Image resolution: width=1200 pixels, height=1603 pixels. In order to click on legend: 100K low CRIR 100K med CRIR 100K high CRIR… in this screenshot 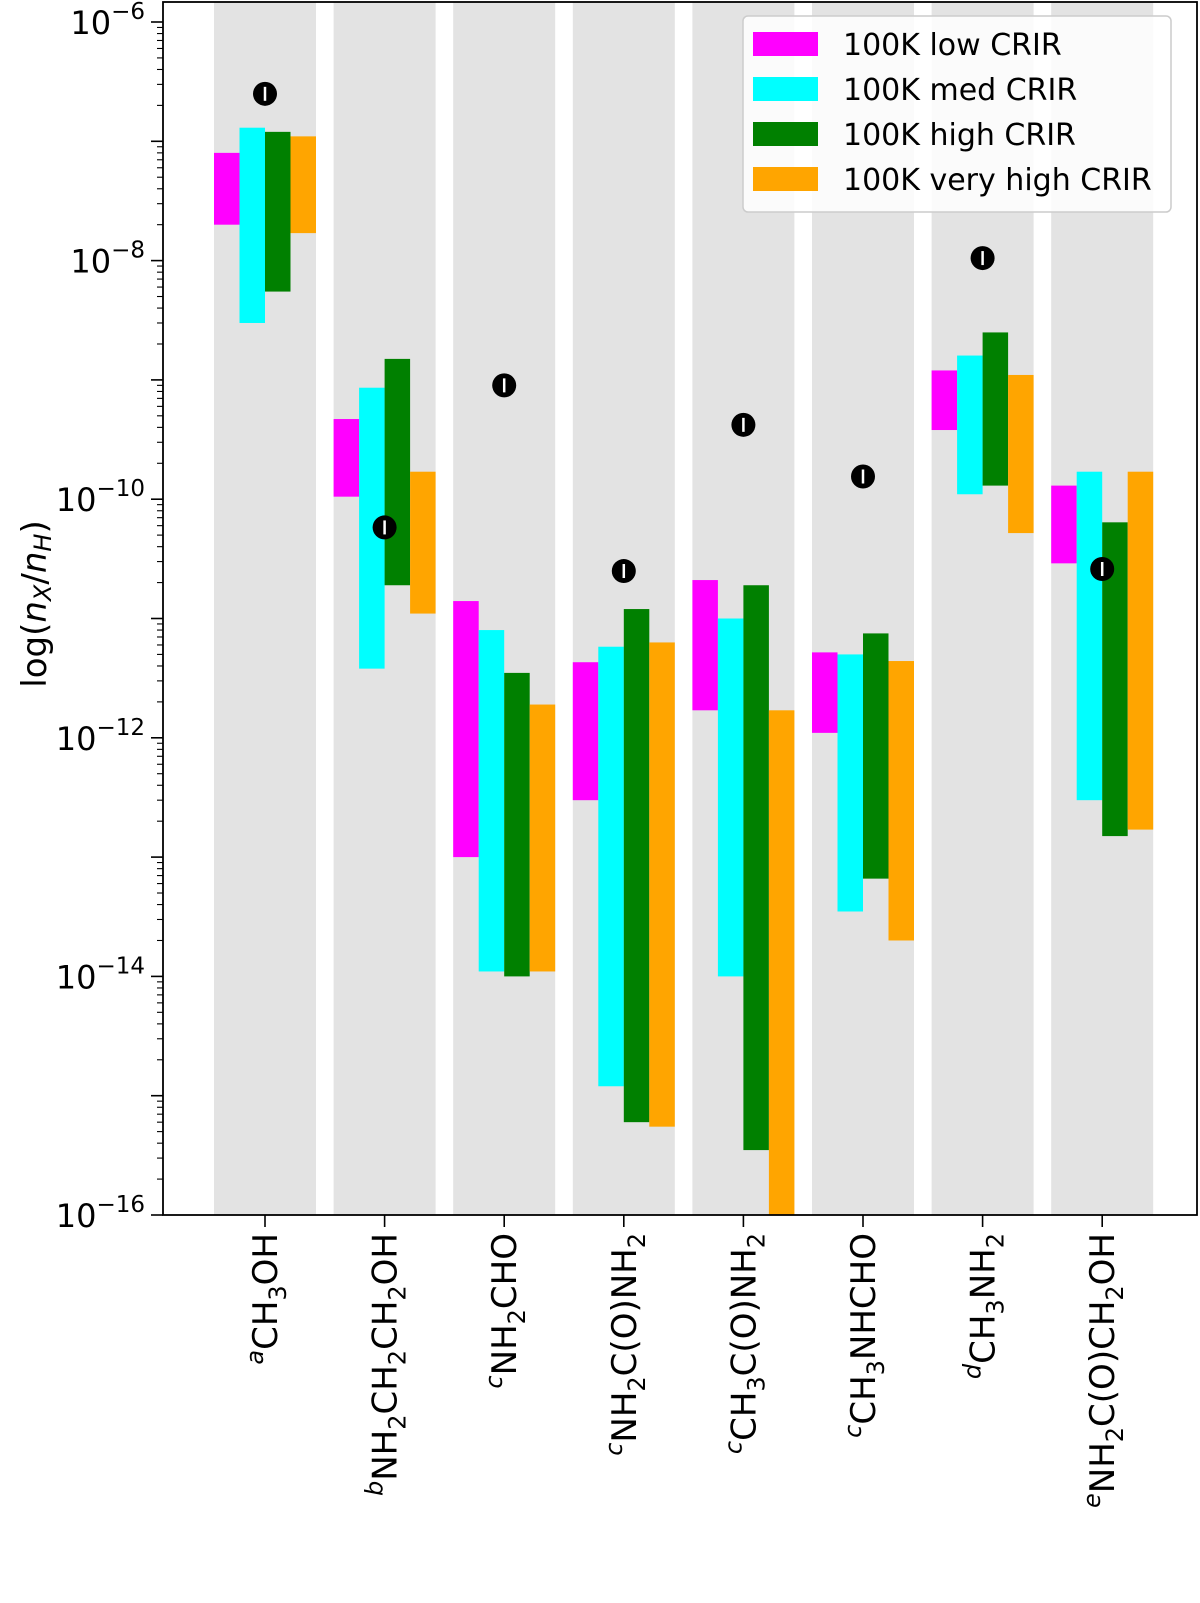, I will do `click(957, 114)`.